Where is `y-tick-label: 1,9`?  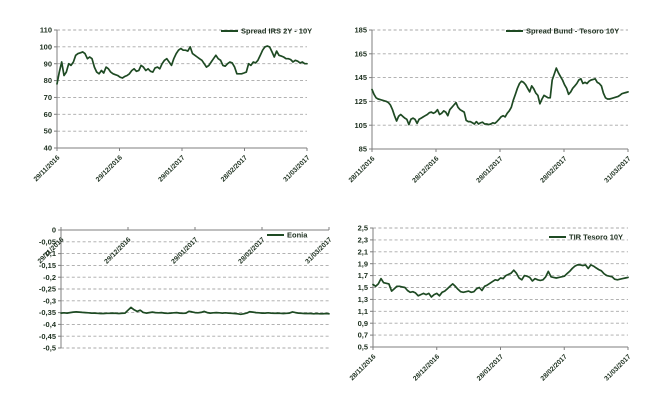
y-tick-label: 1,9 is located at coordinates (363, 263).